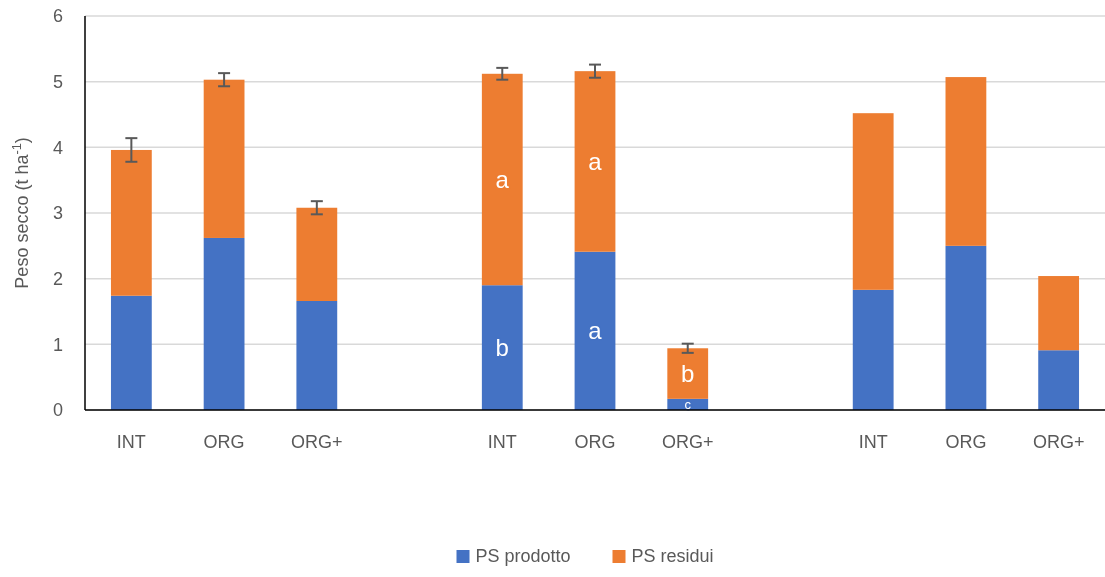 This screenshot has height=577, width=1105. Describe the element at coordinates (57, 410) in the screenshot. I see `y-tick-label: 0` at that location.